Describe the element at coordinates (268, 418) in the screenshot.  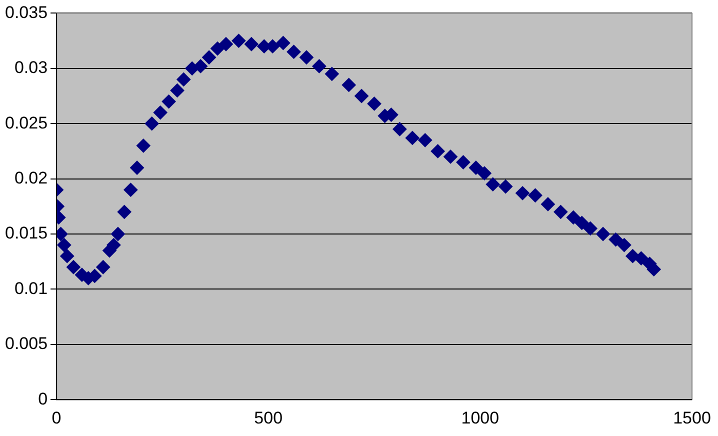
I see `x-tick-label: 500` at that location.